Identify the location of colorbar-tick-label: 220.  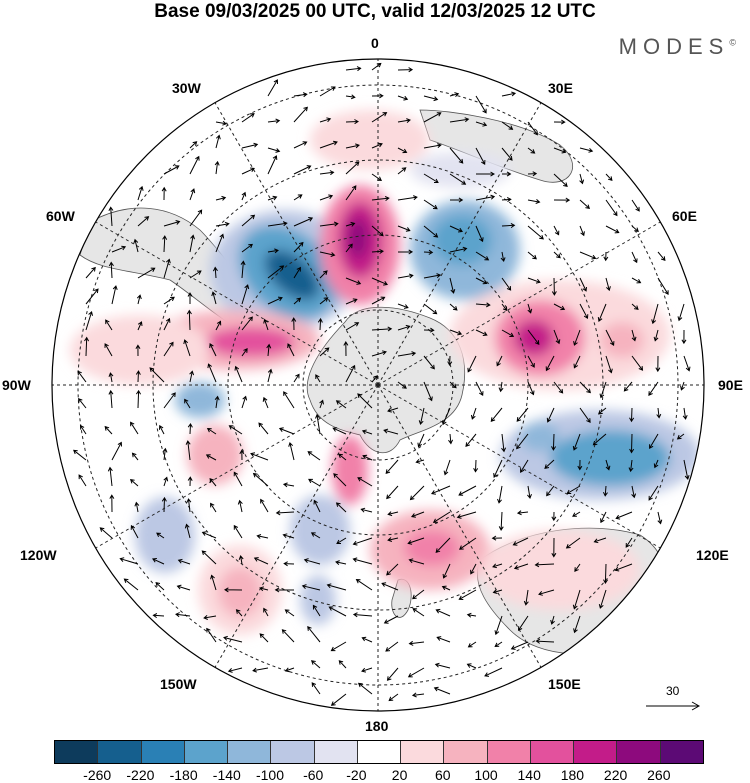
(615, 775).